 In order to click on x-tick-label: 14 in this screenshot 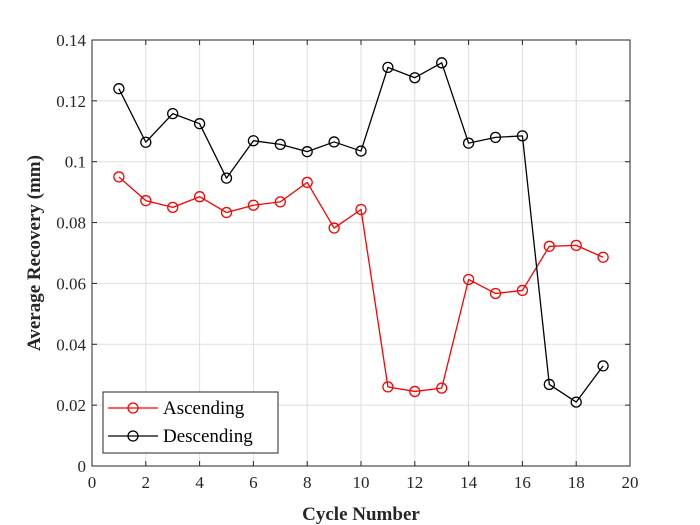, I will do `click(469, 482)`.